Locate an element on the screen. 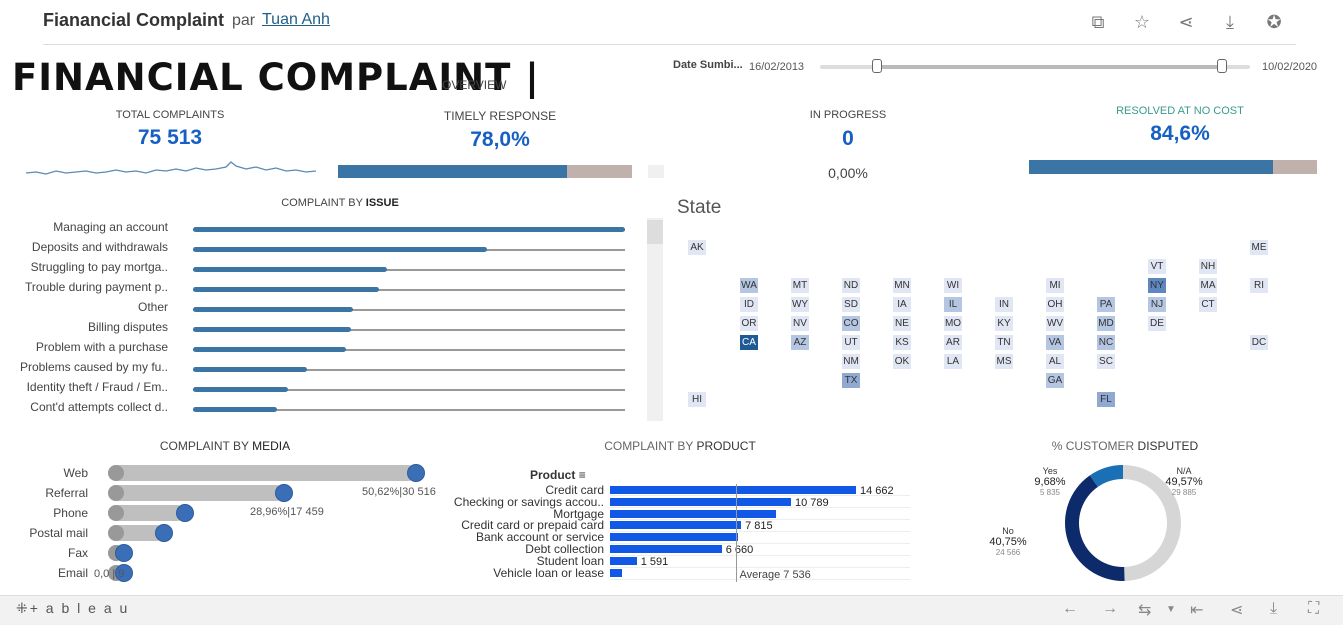  state-tile-nv: NV is located at coordinates (800, 323).